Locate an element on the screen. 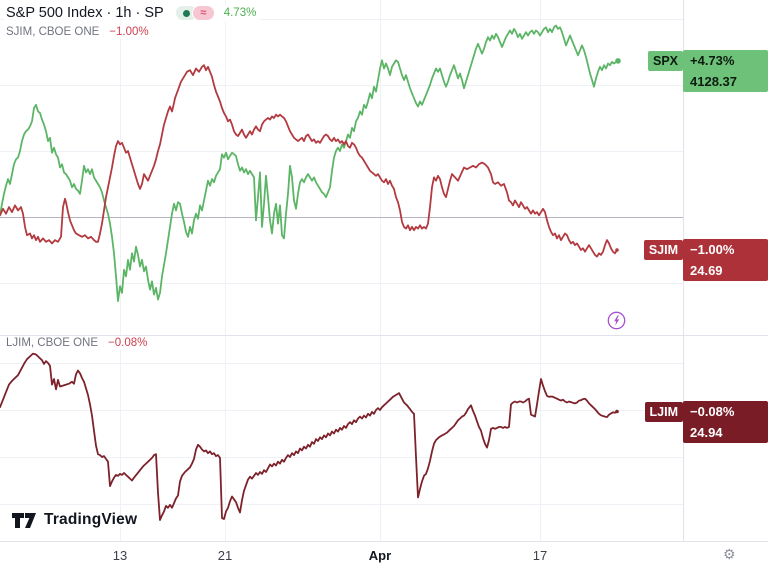 This screenshot has width=768, height=569. symbol-title: S&P 500 Index · 1h · SP is located at coordinates (85, 13).